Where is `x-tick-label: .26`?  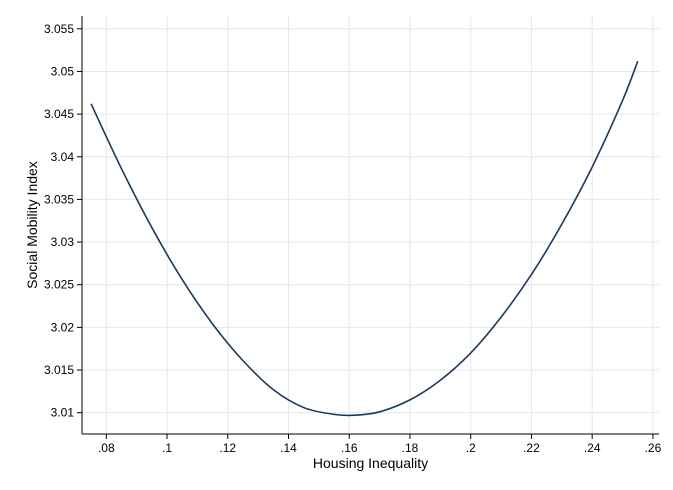
x-tick-label: .26 is located at coordinates (653, 448).